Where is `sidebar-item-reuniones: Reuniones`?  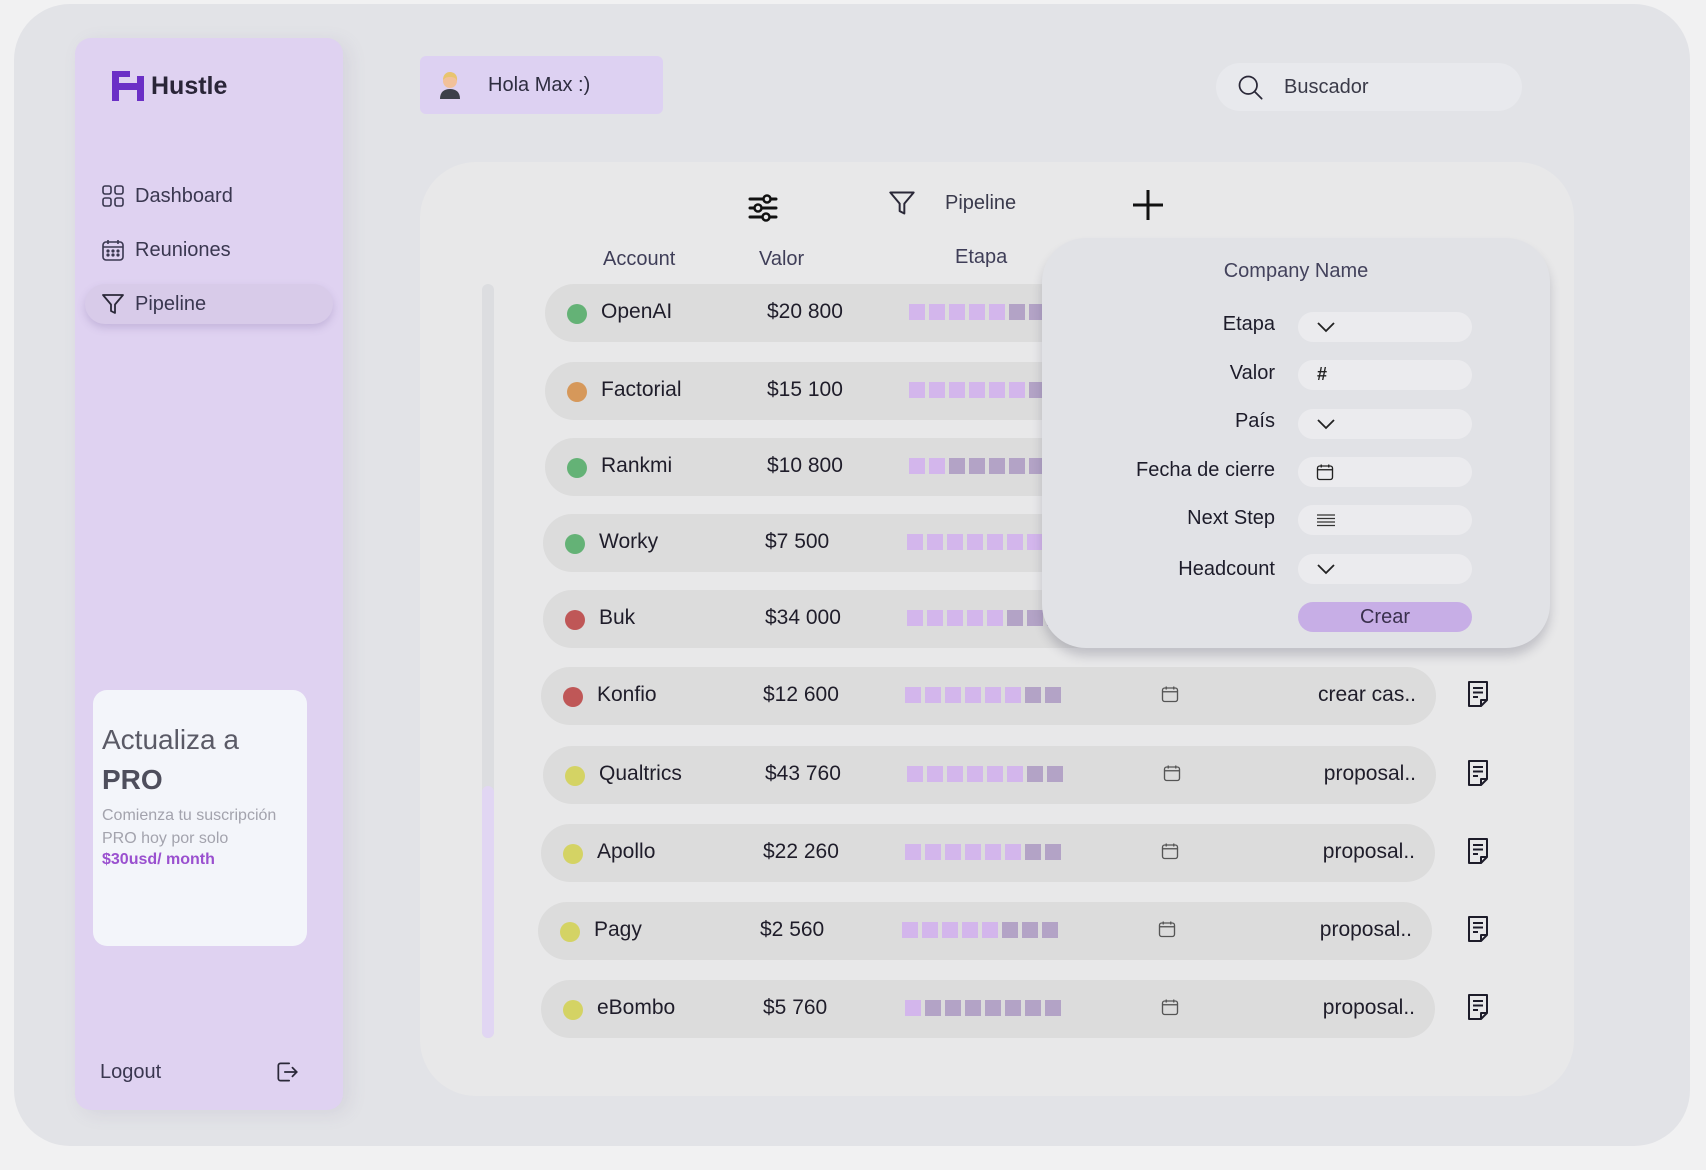
sidebar-item-reuniones: Reuniones is located at coordinates (209, 250).